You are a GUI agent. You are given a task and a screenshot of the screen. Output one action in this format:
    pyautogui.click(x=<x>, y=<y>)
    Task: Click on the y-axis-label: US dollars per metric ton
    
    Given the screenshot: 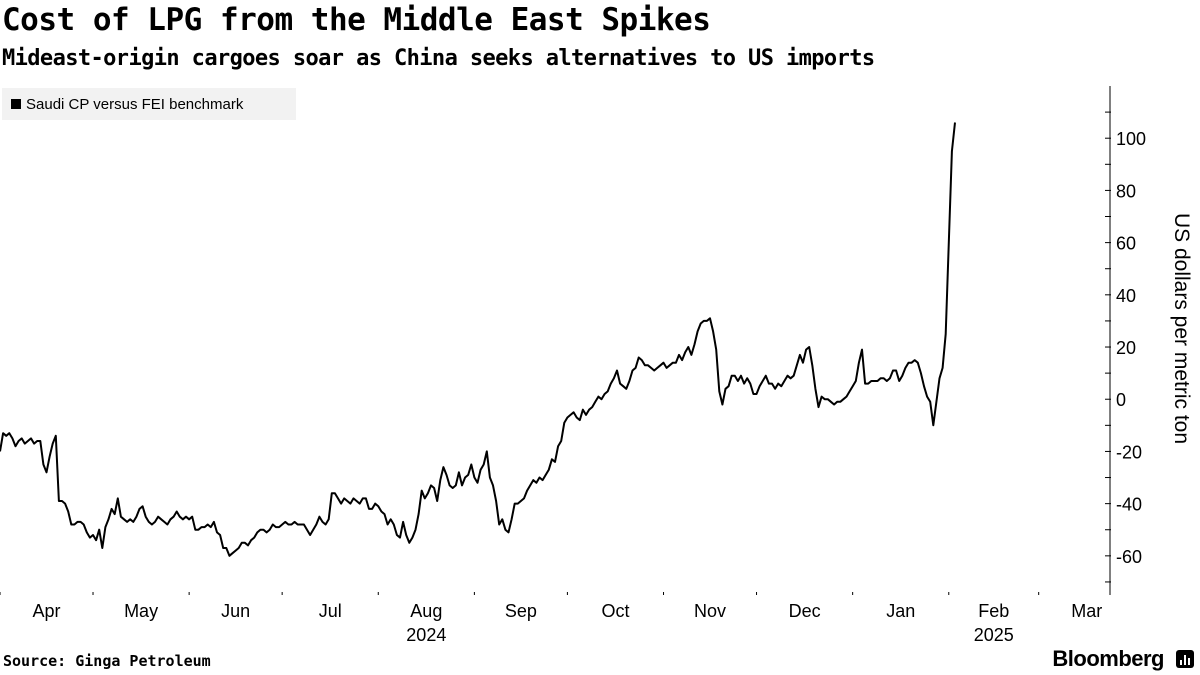 What is the action you would take?
    pyautogui.click(x=1181, y=328)
    